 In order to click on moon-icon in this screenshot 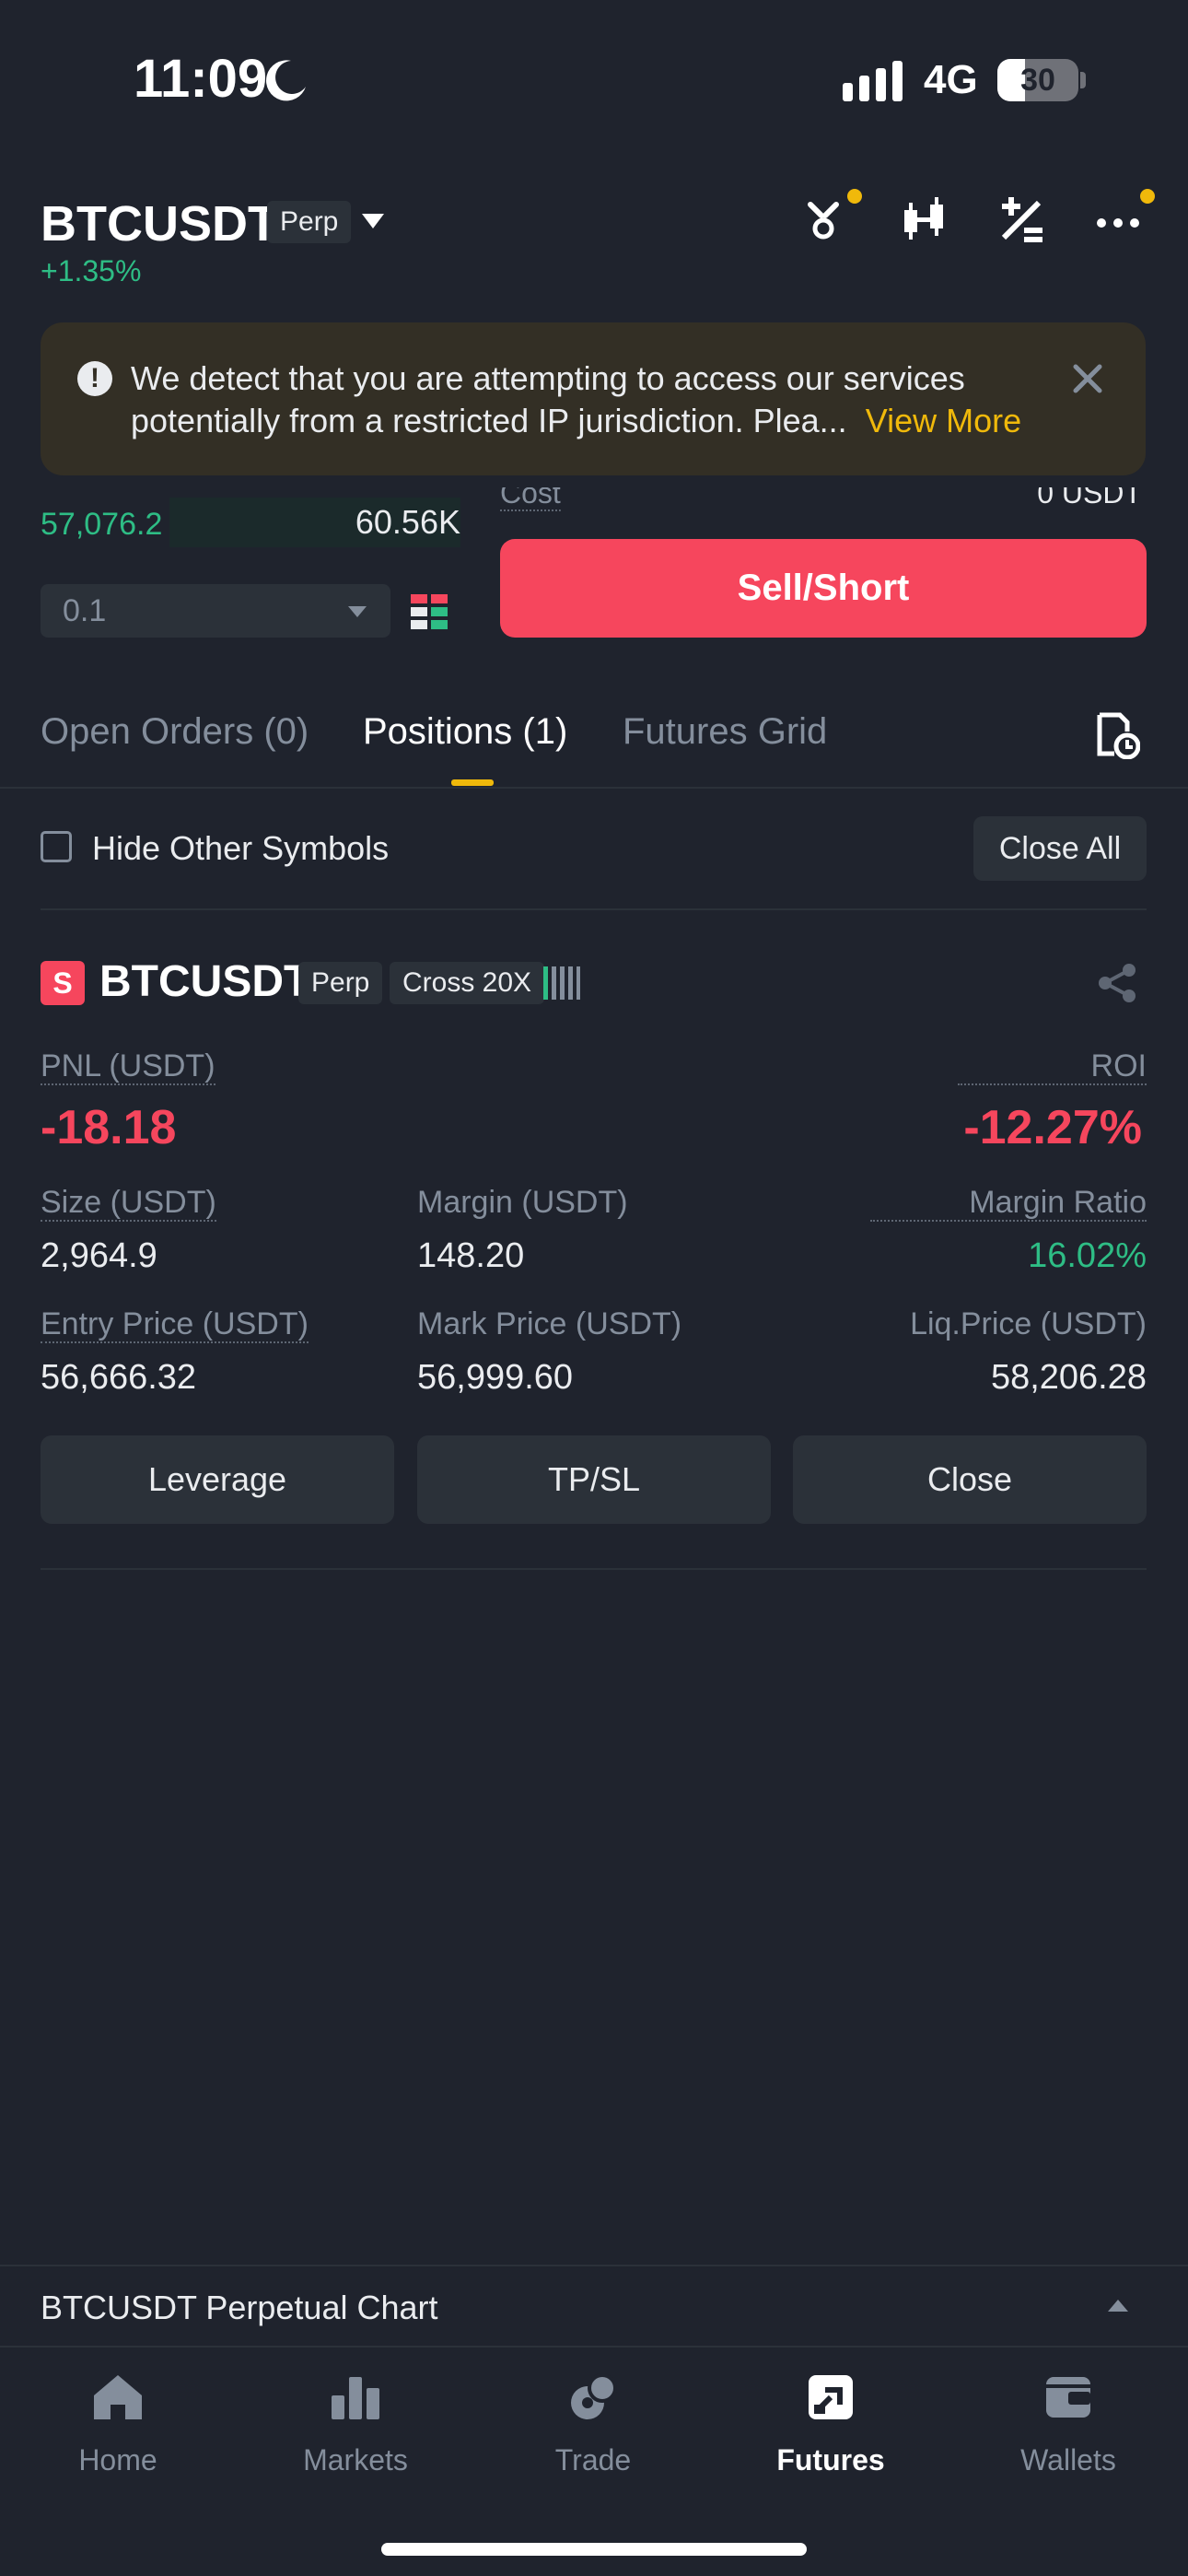, I will do `click(286, 80)`.